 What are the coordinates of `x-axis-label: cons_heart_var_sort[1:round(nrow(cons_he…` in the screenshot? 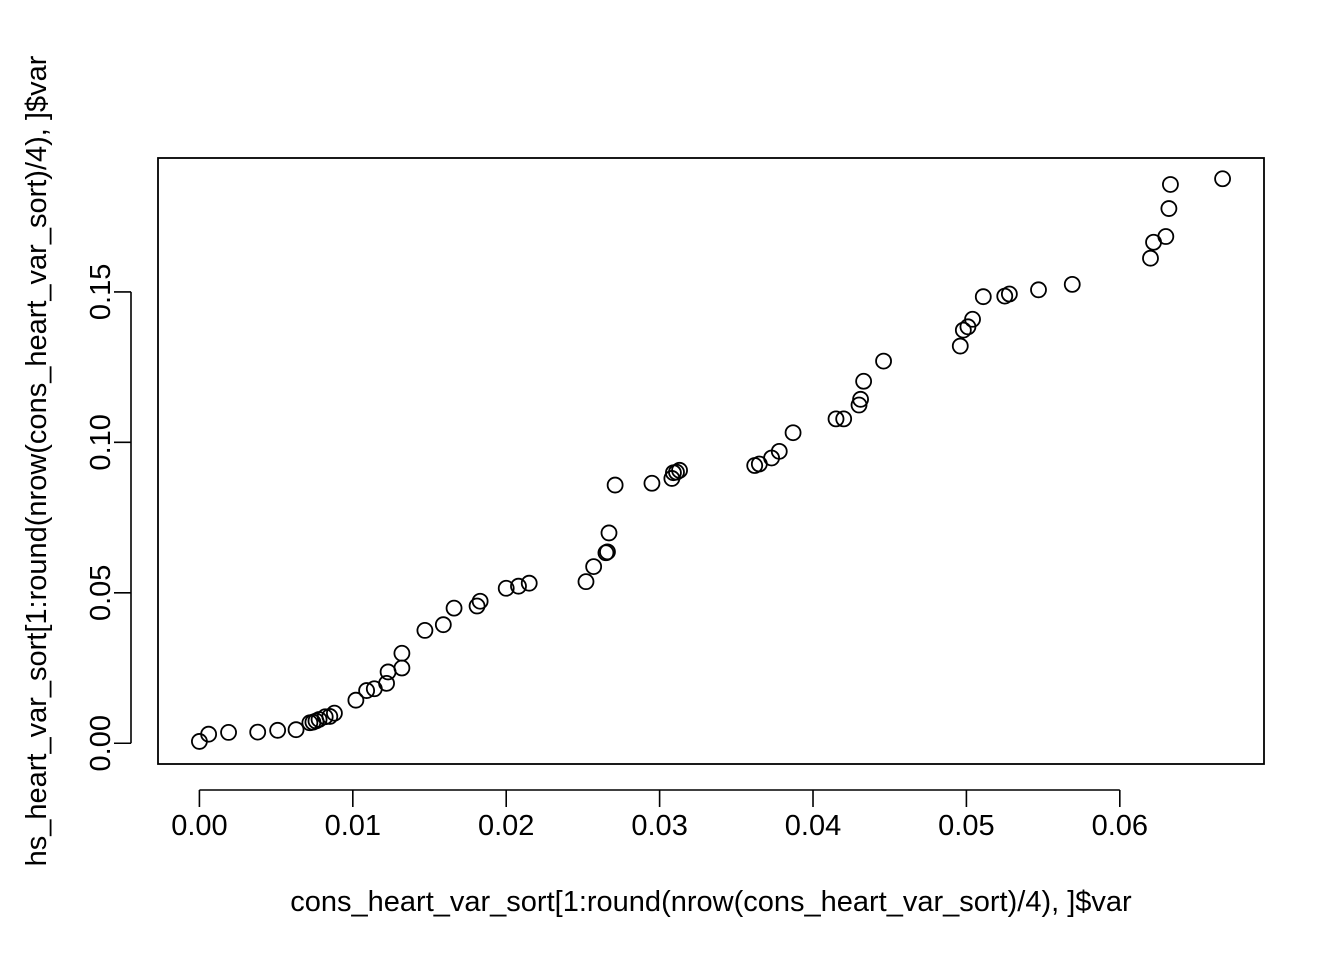 It's located at (711, 902).